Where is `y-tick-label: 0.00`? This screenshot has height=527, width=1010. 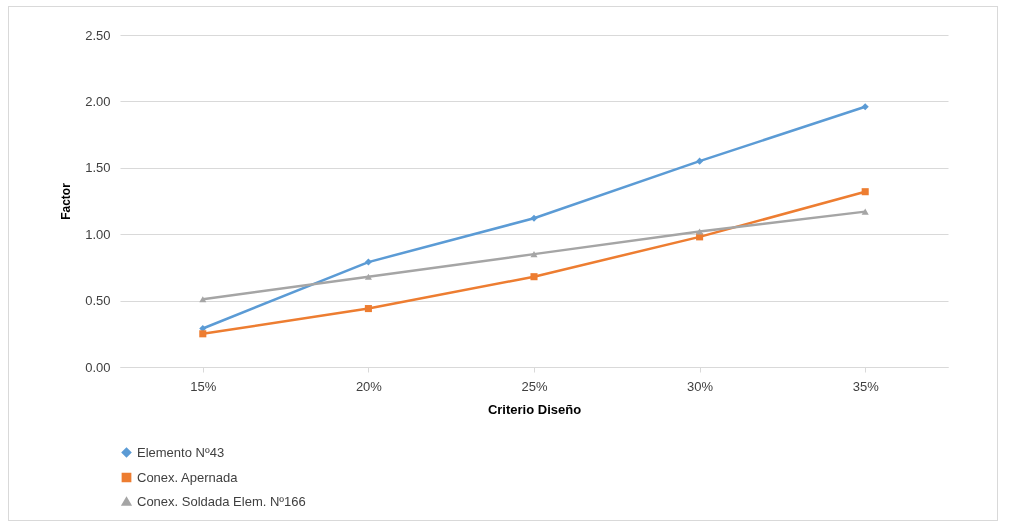
y-tick-label: 0.00 is located at coordinates (98, 367).